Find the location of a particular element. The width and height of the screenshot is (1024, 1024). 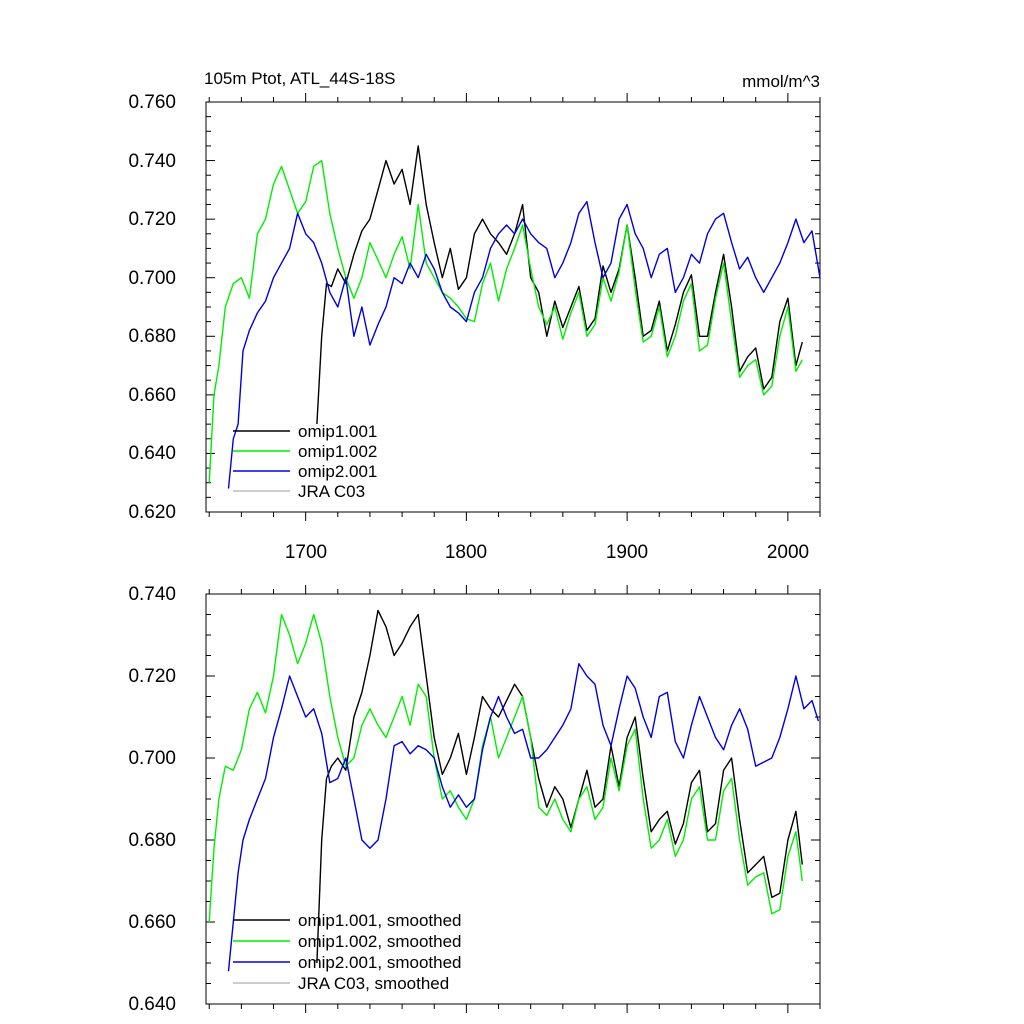

top-y-tick-label: 0.700 is located at coordinates (152, 278).